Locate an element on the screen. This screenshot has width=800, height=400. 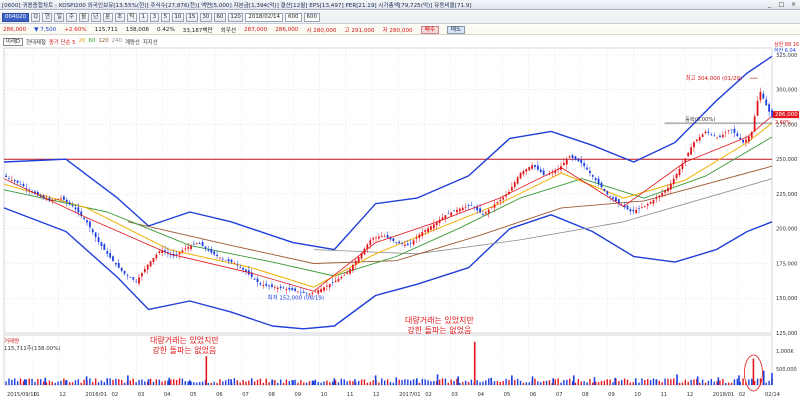
period-year-button: 년 is located at coordinates (95, 17).